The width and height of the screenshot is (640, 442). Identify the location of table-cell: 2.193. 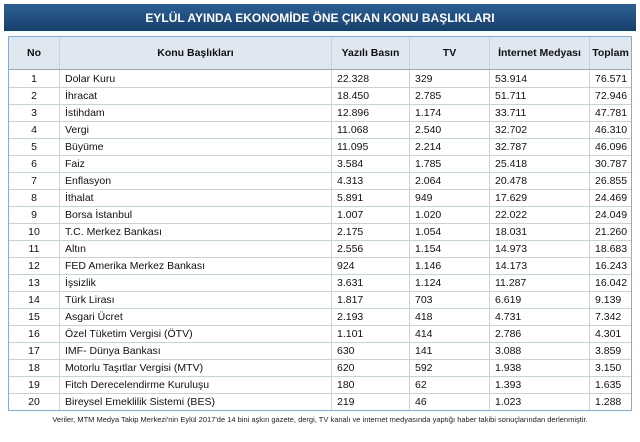
(370, 317).